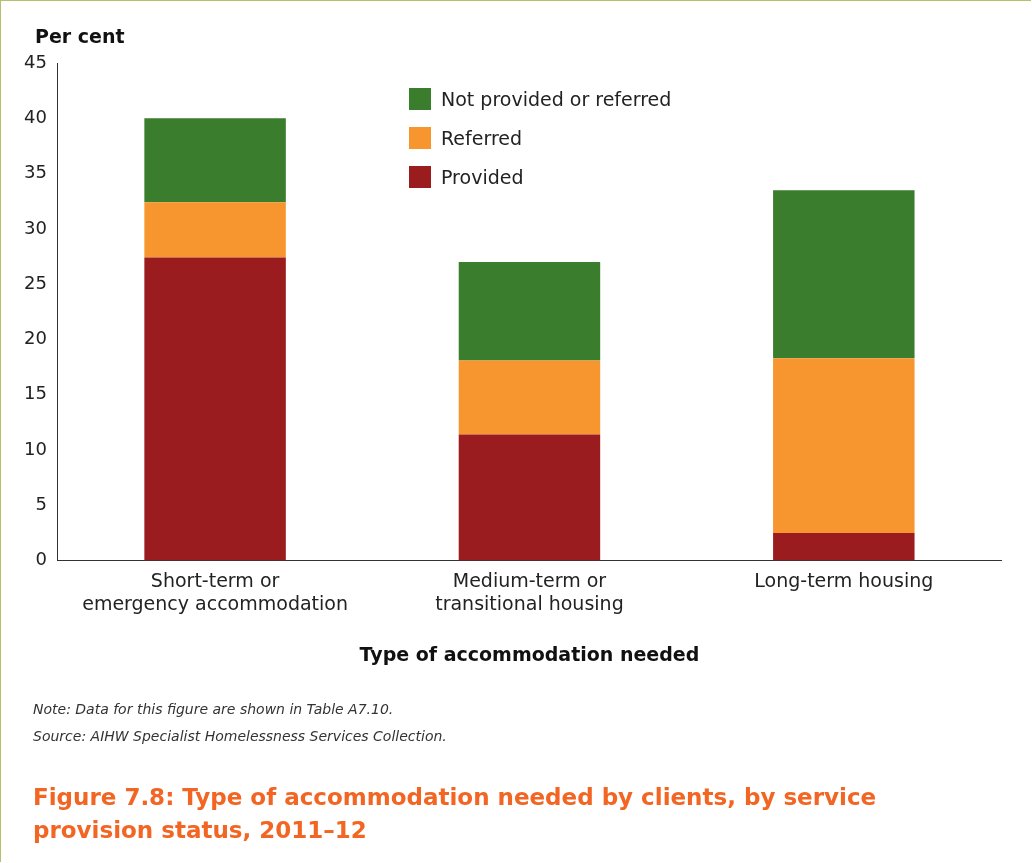 The height and width of the screenshot is (863, 1032). Describe the element at coordinates (214, 709) in the screenshot. I see `text: Note: Data for this figure are shown in Table A7.10.` at that location.